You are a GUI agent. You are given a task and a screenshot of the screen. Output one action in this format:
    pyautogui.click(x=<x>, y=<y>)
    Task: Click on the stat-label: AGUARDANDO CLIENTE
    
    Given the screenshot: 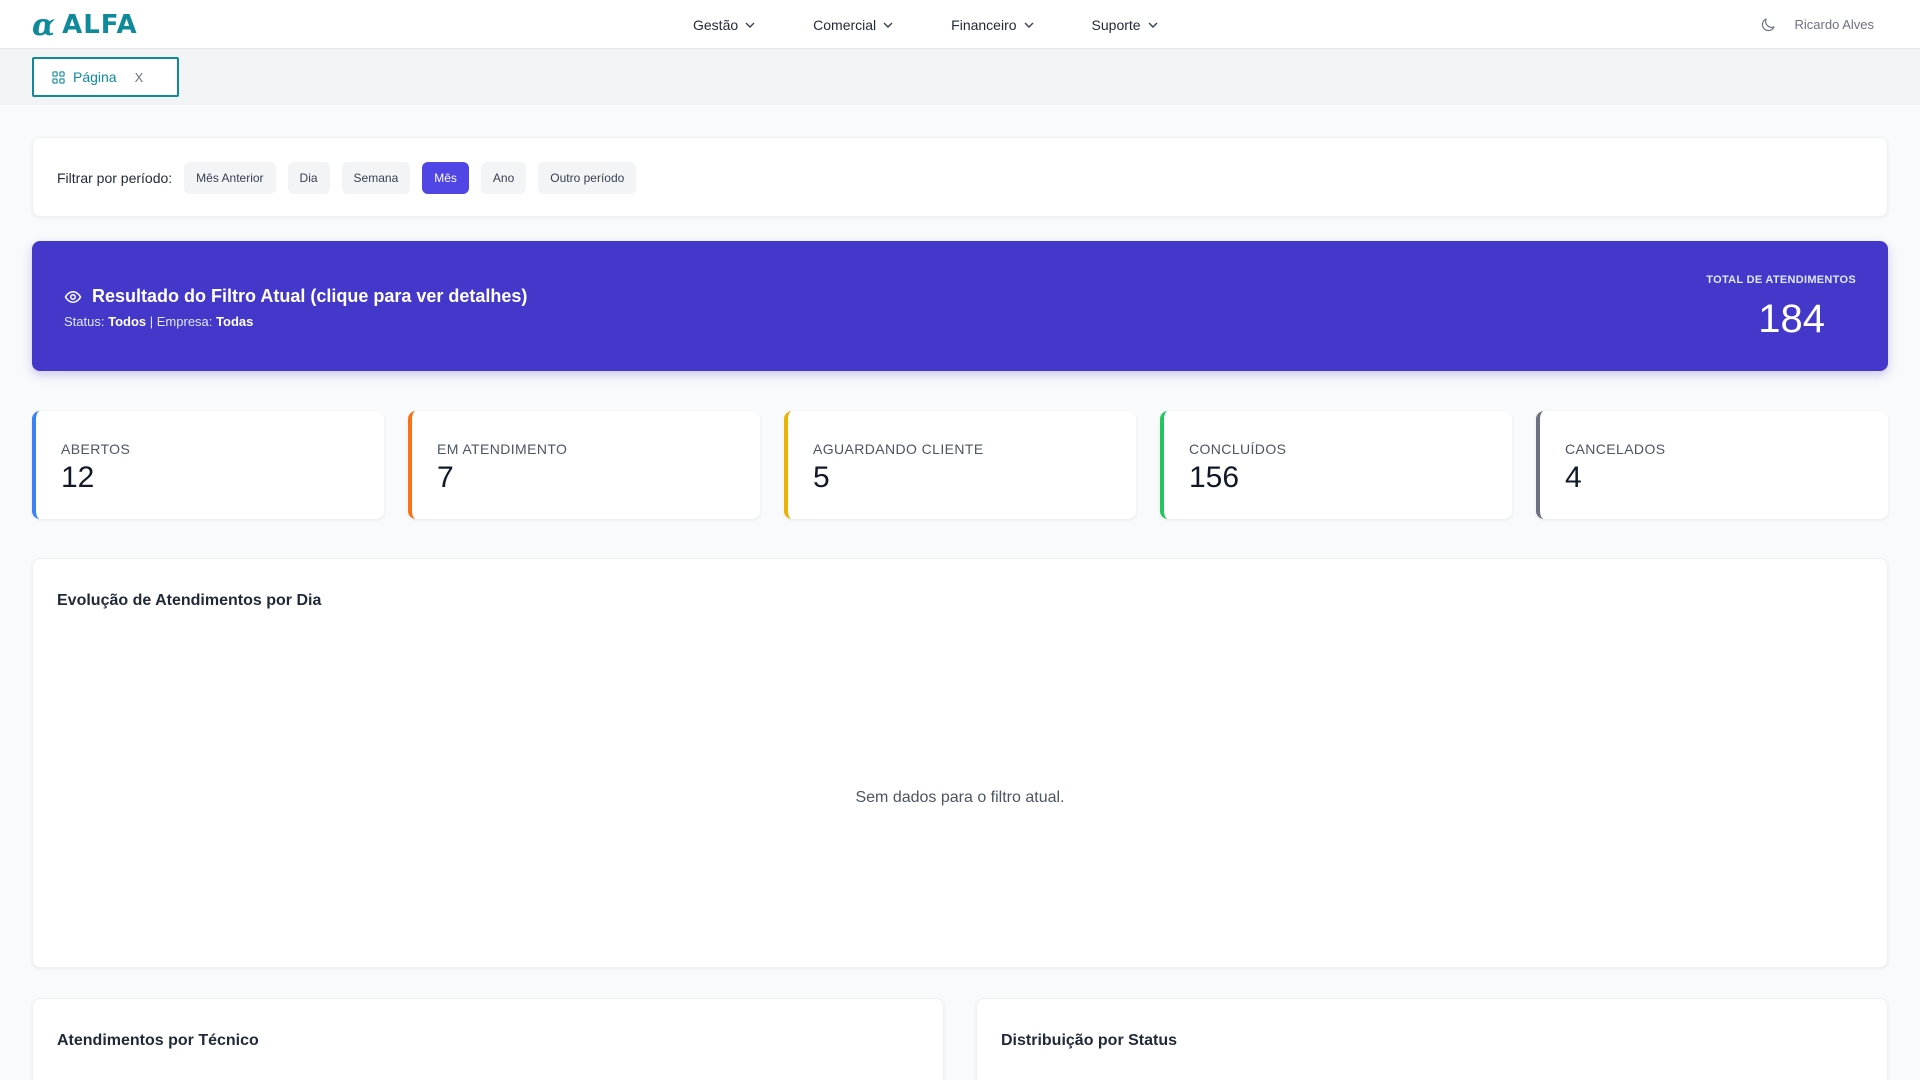 What is the action you would take?
    pyautogui.click(x=898, y=449)
    